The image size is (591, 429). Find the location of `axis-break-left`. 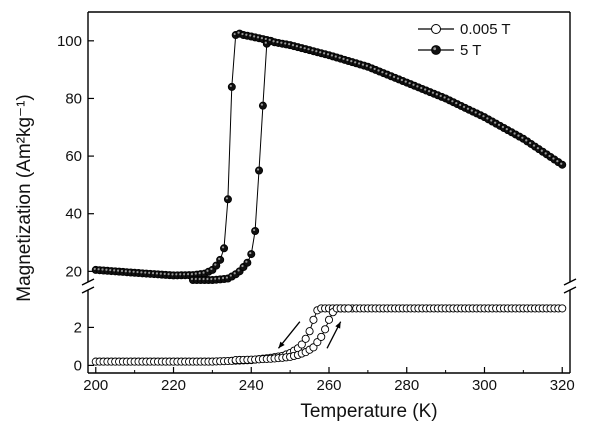

axis-break-left is located at coordinates (88, 286).